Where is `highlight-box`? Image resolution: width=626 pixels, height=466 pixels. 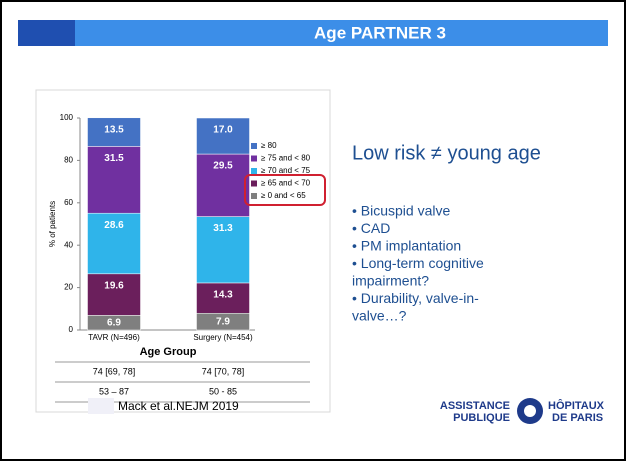
highlight-box is located at coordinates (285, 190).